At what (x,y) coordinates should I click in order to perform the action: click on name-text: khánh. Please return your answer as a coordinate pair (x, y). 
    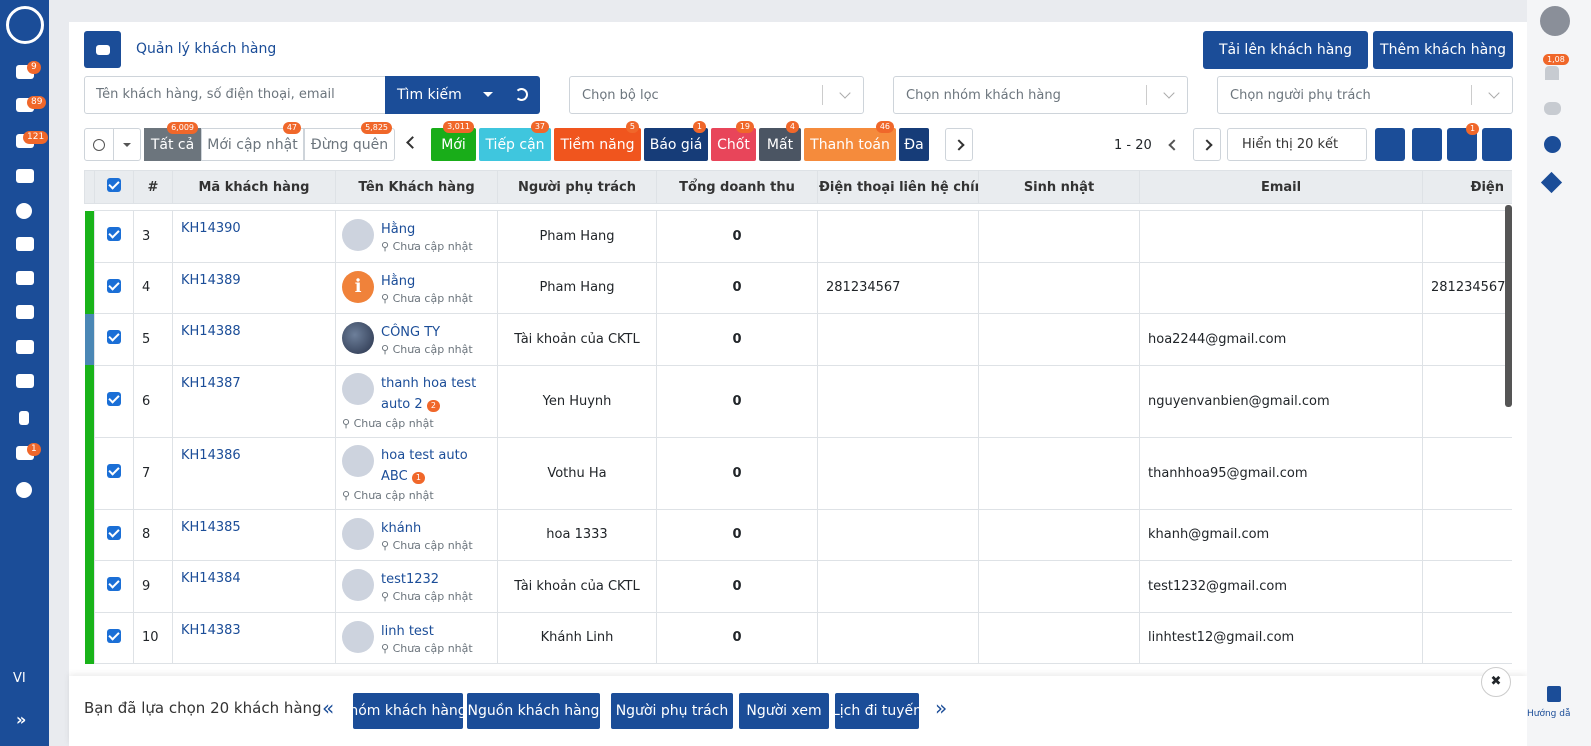
    Looking at the image, I should click on (401, 528).